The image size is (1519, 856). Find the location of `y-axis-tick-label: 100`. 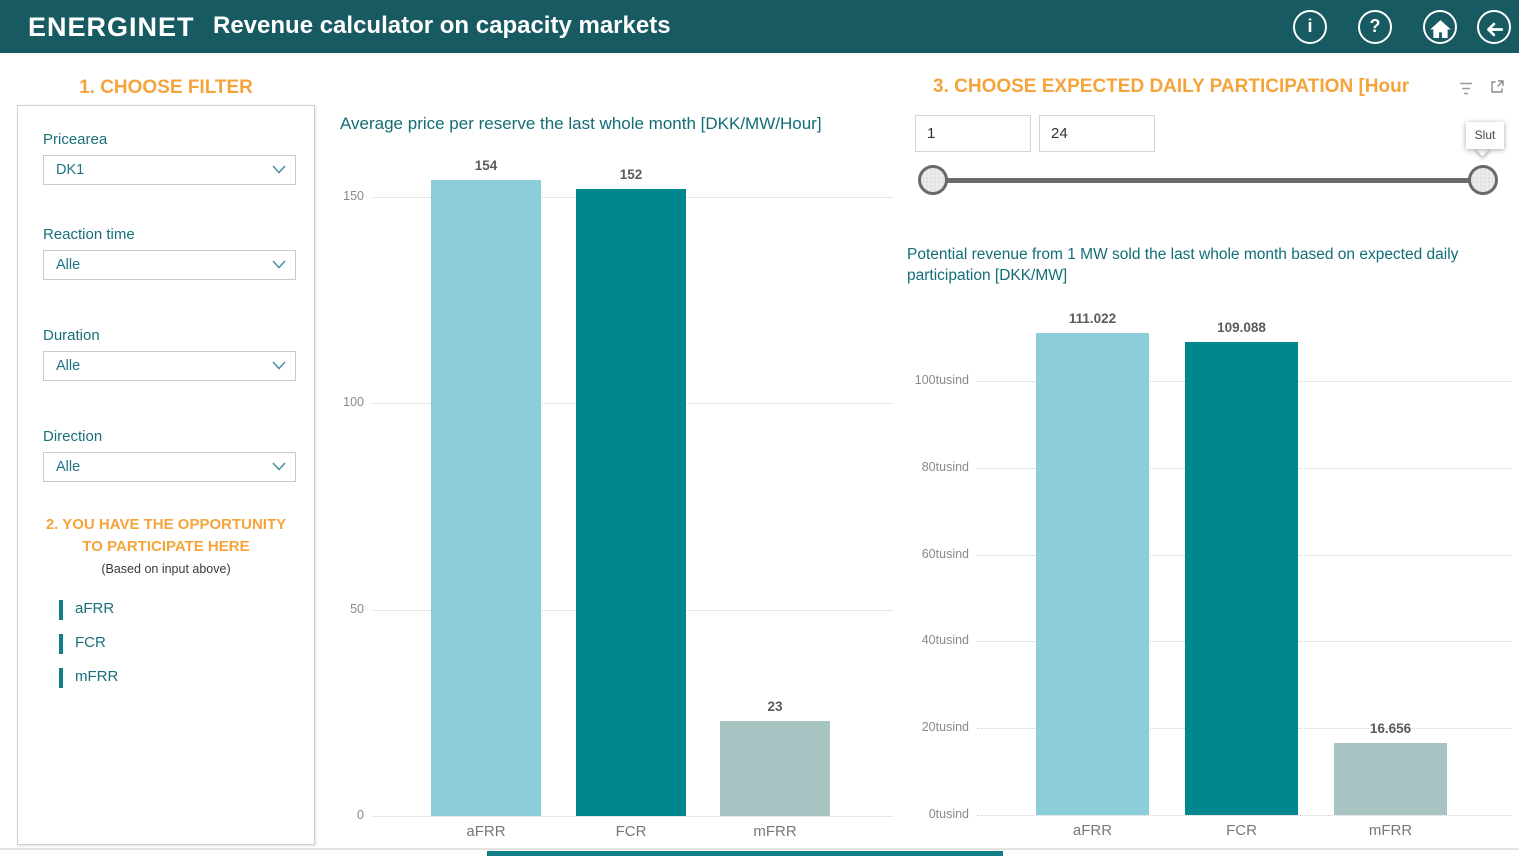

y-axis-tick-label: 100 is located at coordinates (353, 402).